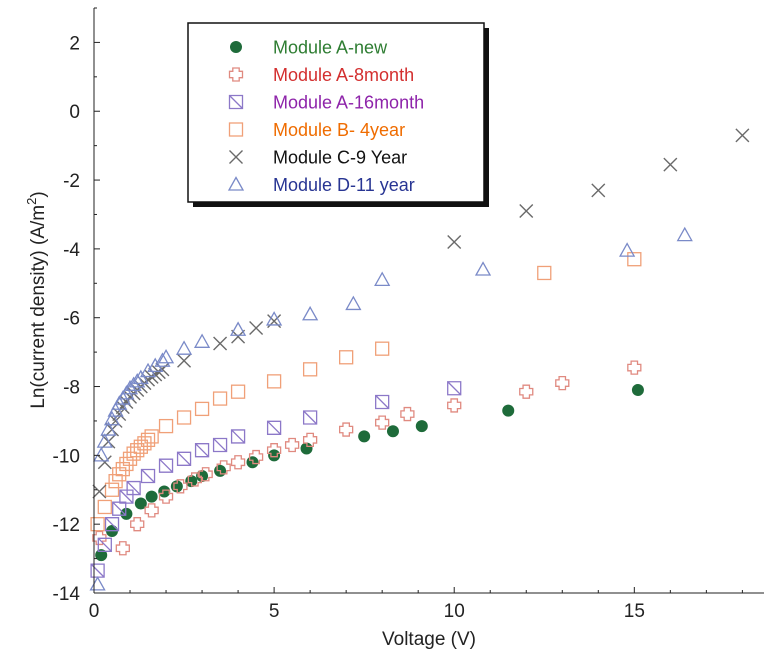  What do you see at coordinates (76, 306) in the screenshot?
I see `y-ticks: 2 0 -2 -4 -6 -8 -10 -12 -14` at bounding box center [76, 306].